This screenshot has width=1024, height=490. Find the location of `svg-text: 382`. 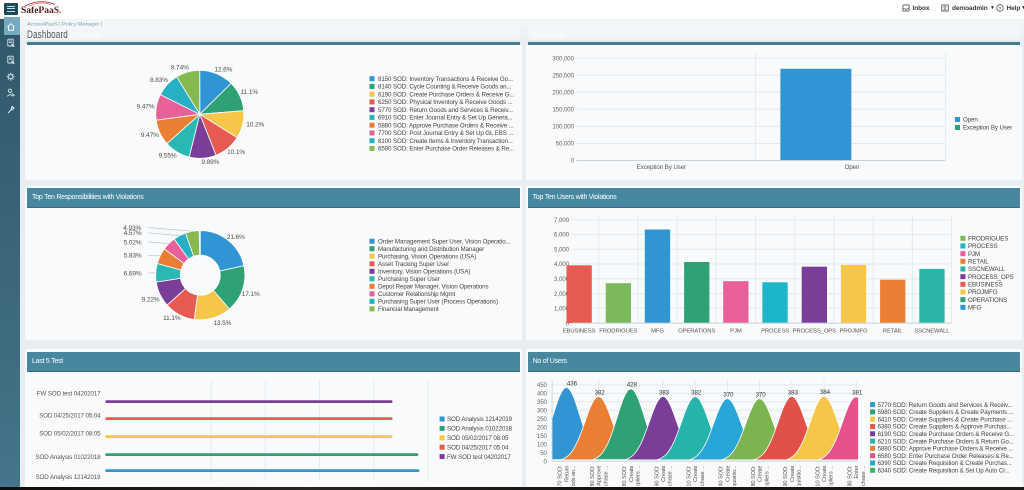

svg-text: 382 is located at coordinates (696, 393).